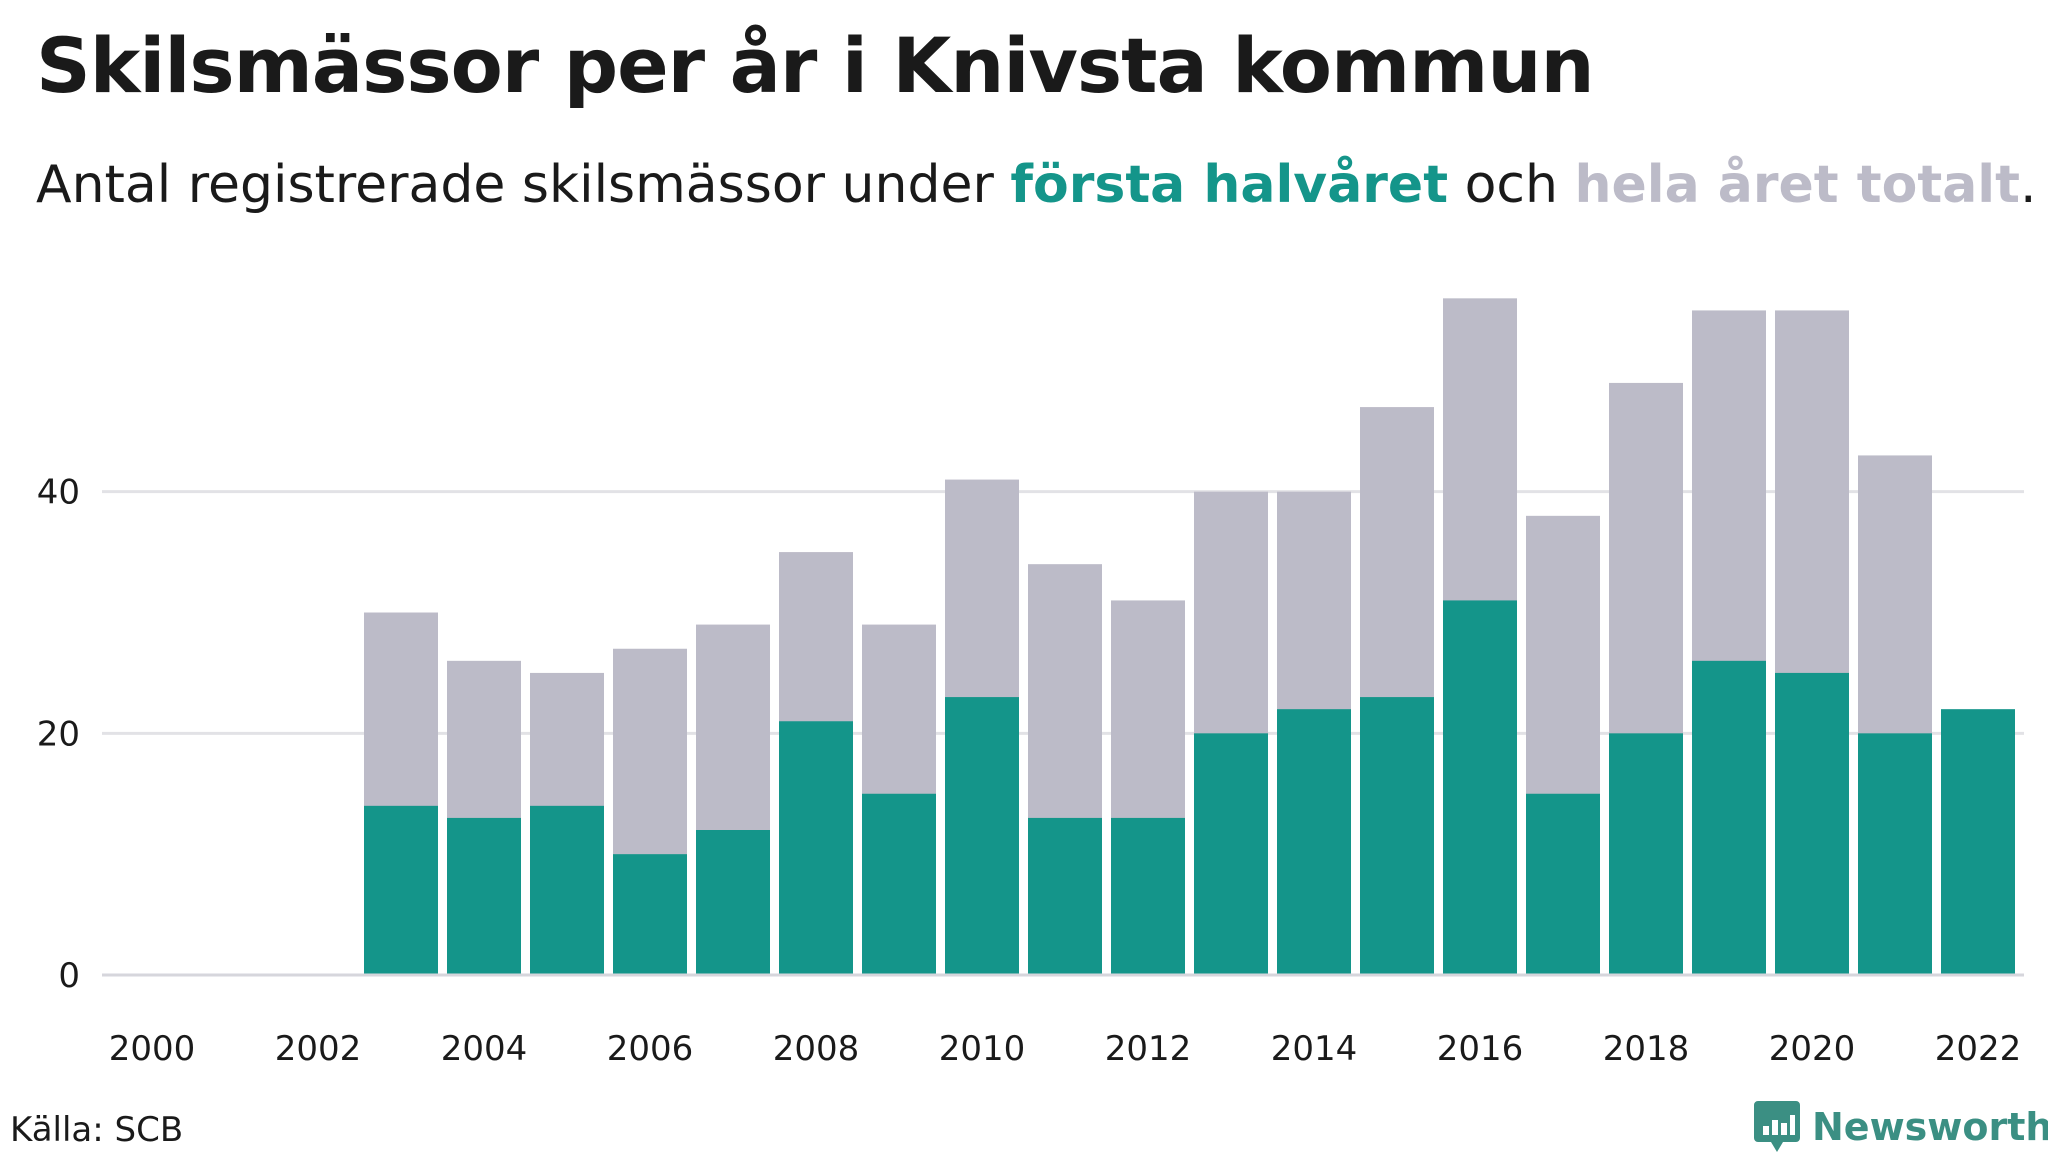 The width and height of the screenshot is (2048, 1156). Describe the element at coordinates (1511, 185) in the screenshot. I see `subtitle-middle: och` at that location.